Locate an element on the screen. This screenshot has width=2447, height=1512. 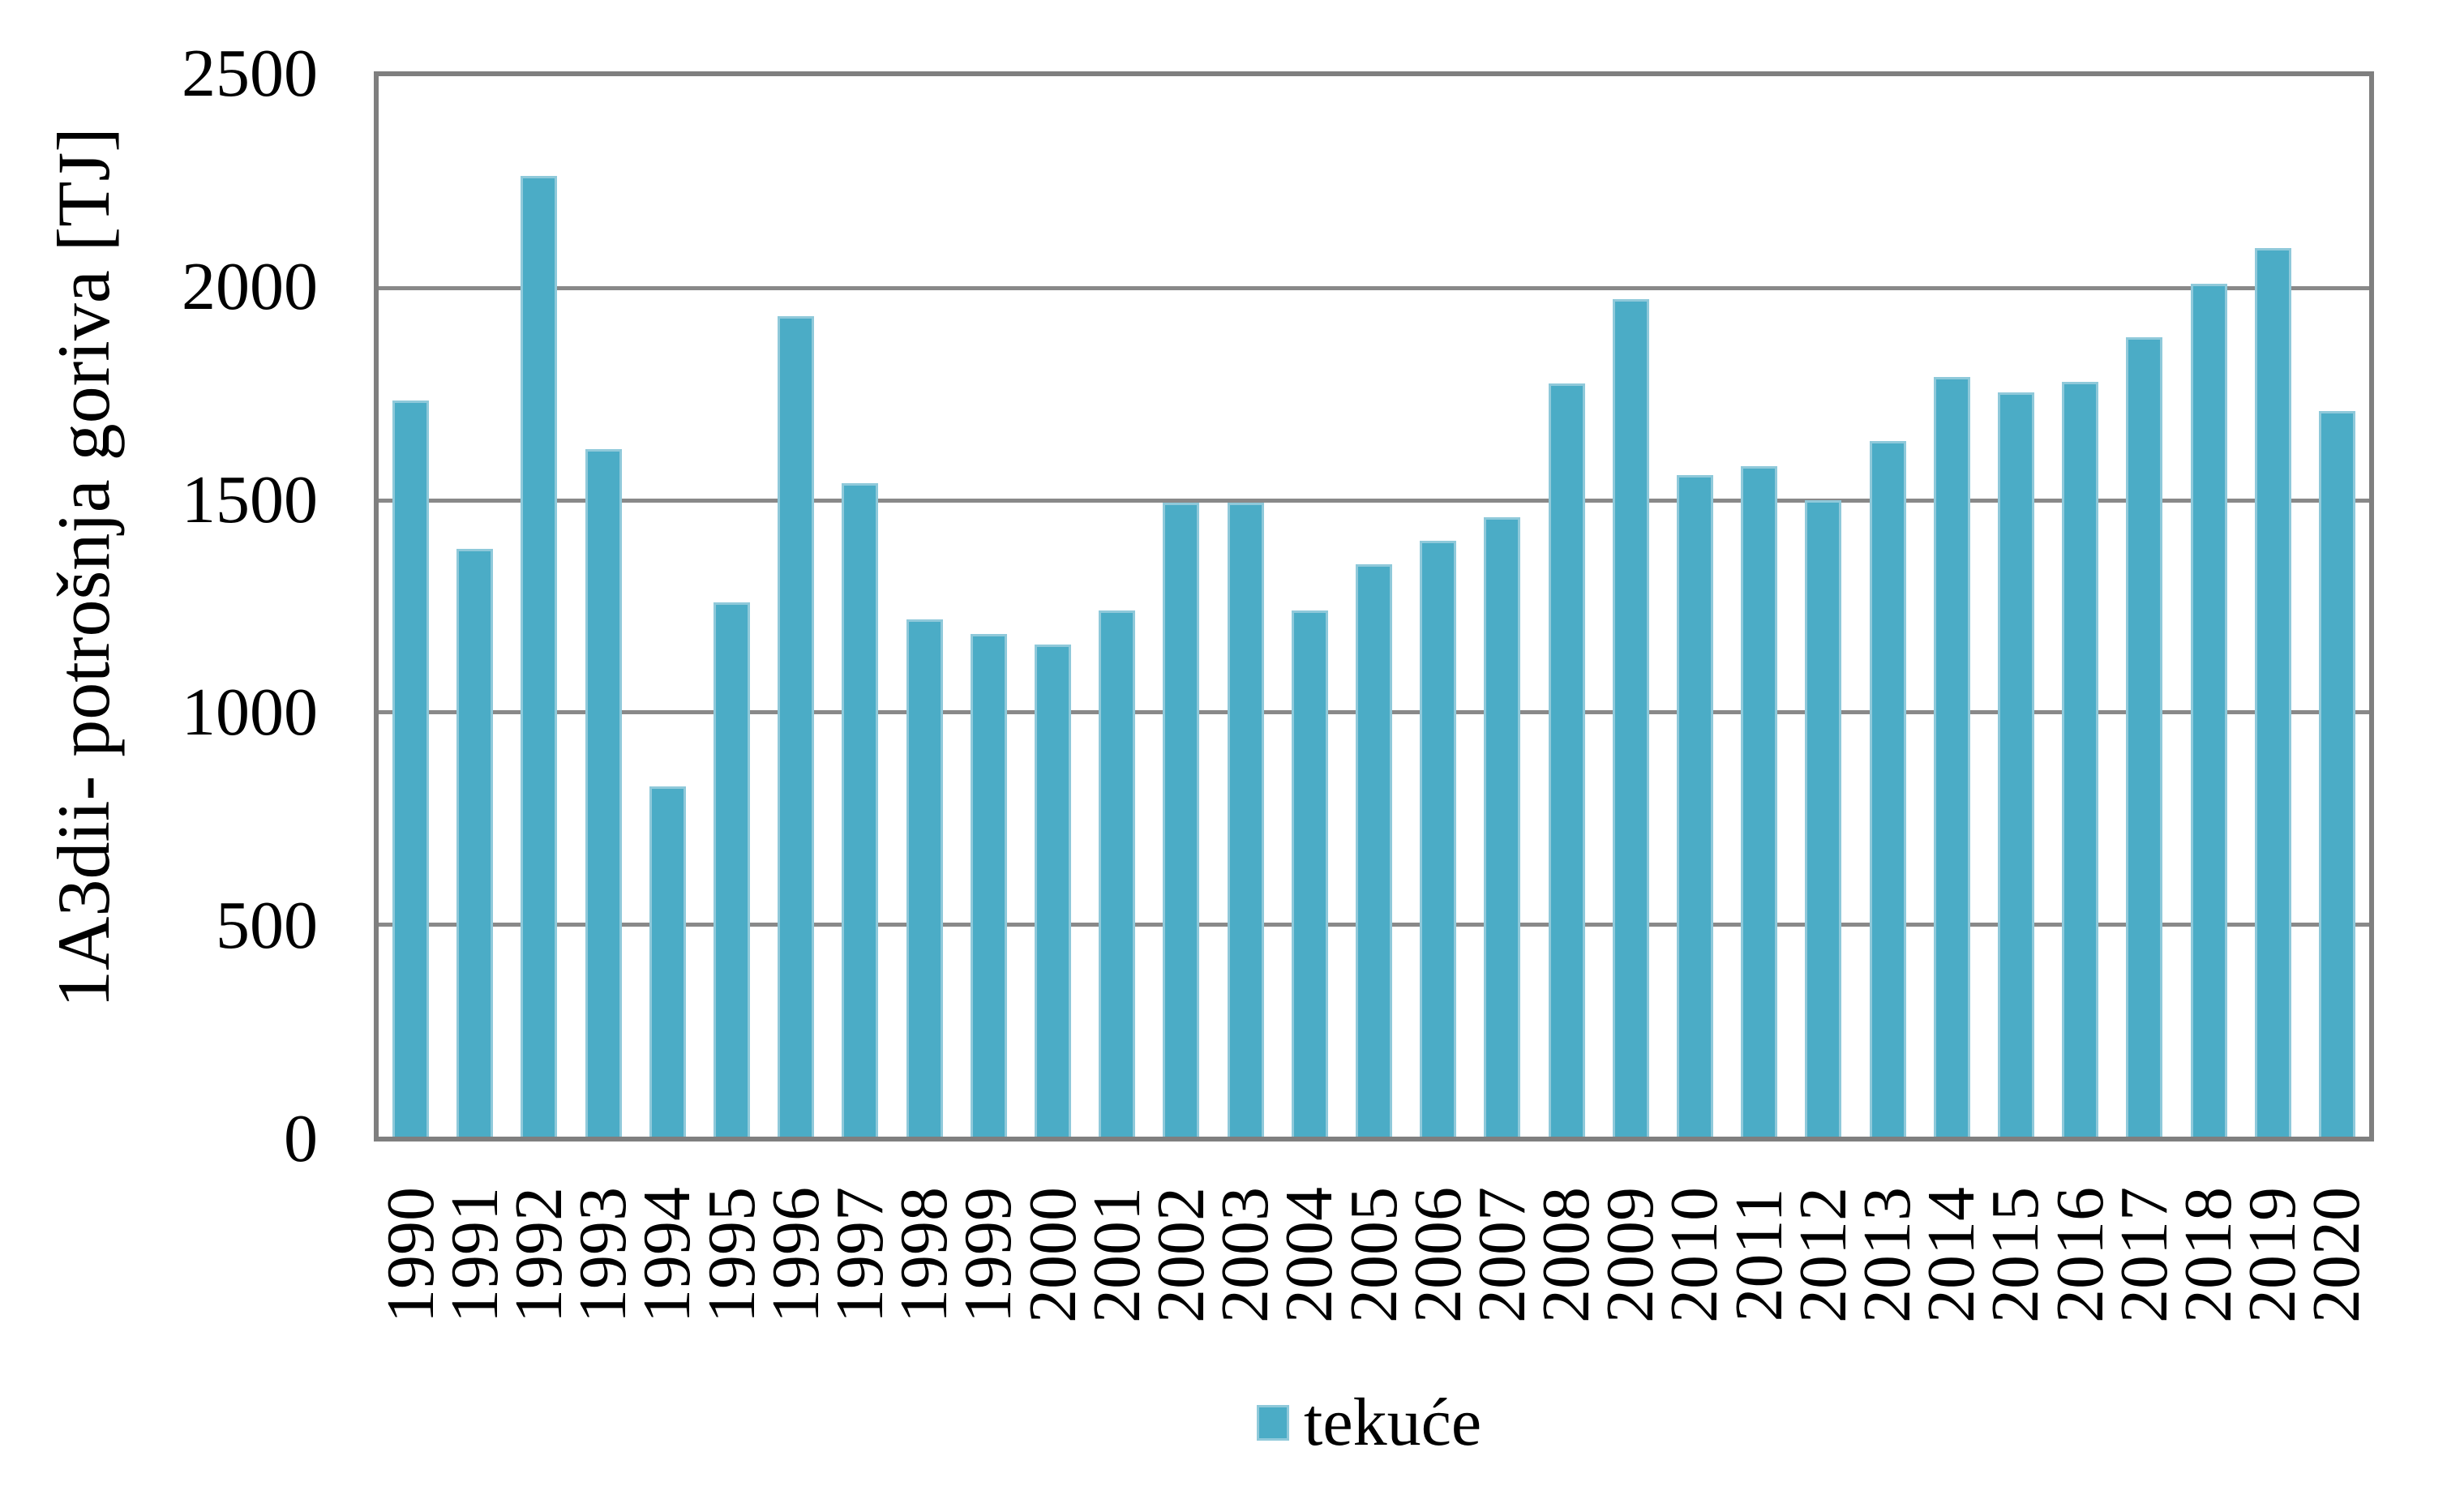
bar-2012 is located at coordinates (1823, 818).